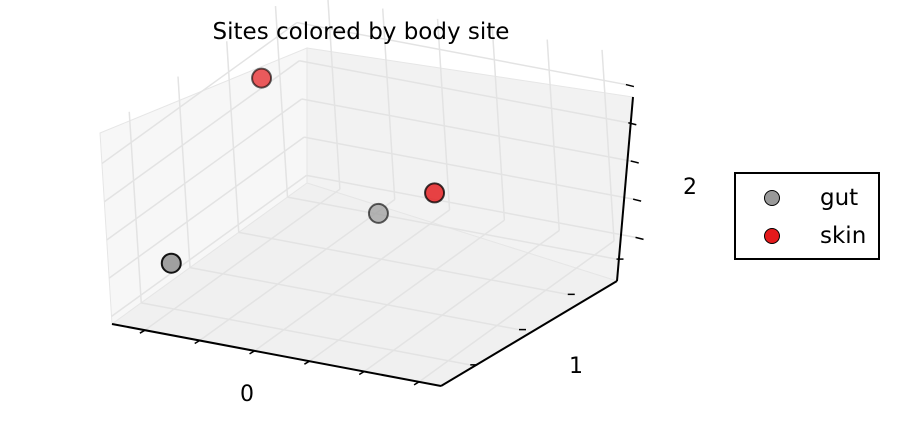  Describe the element at coordinates (576, 366) in the screenshot. I see `y-tick-label-1: 1` at that location.